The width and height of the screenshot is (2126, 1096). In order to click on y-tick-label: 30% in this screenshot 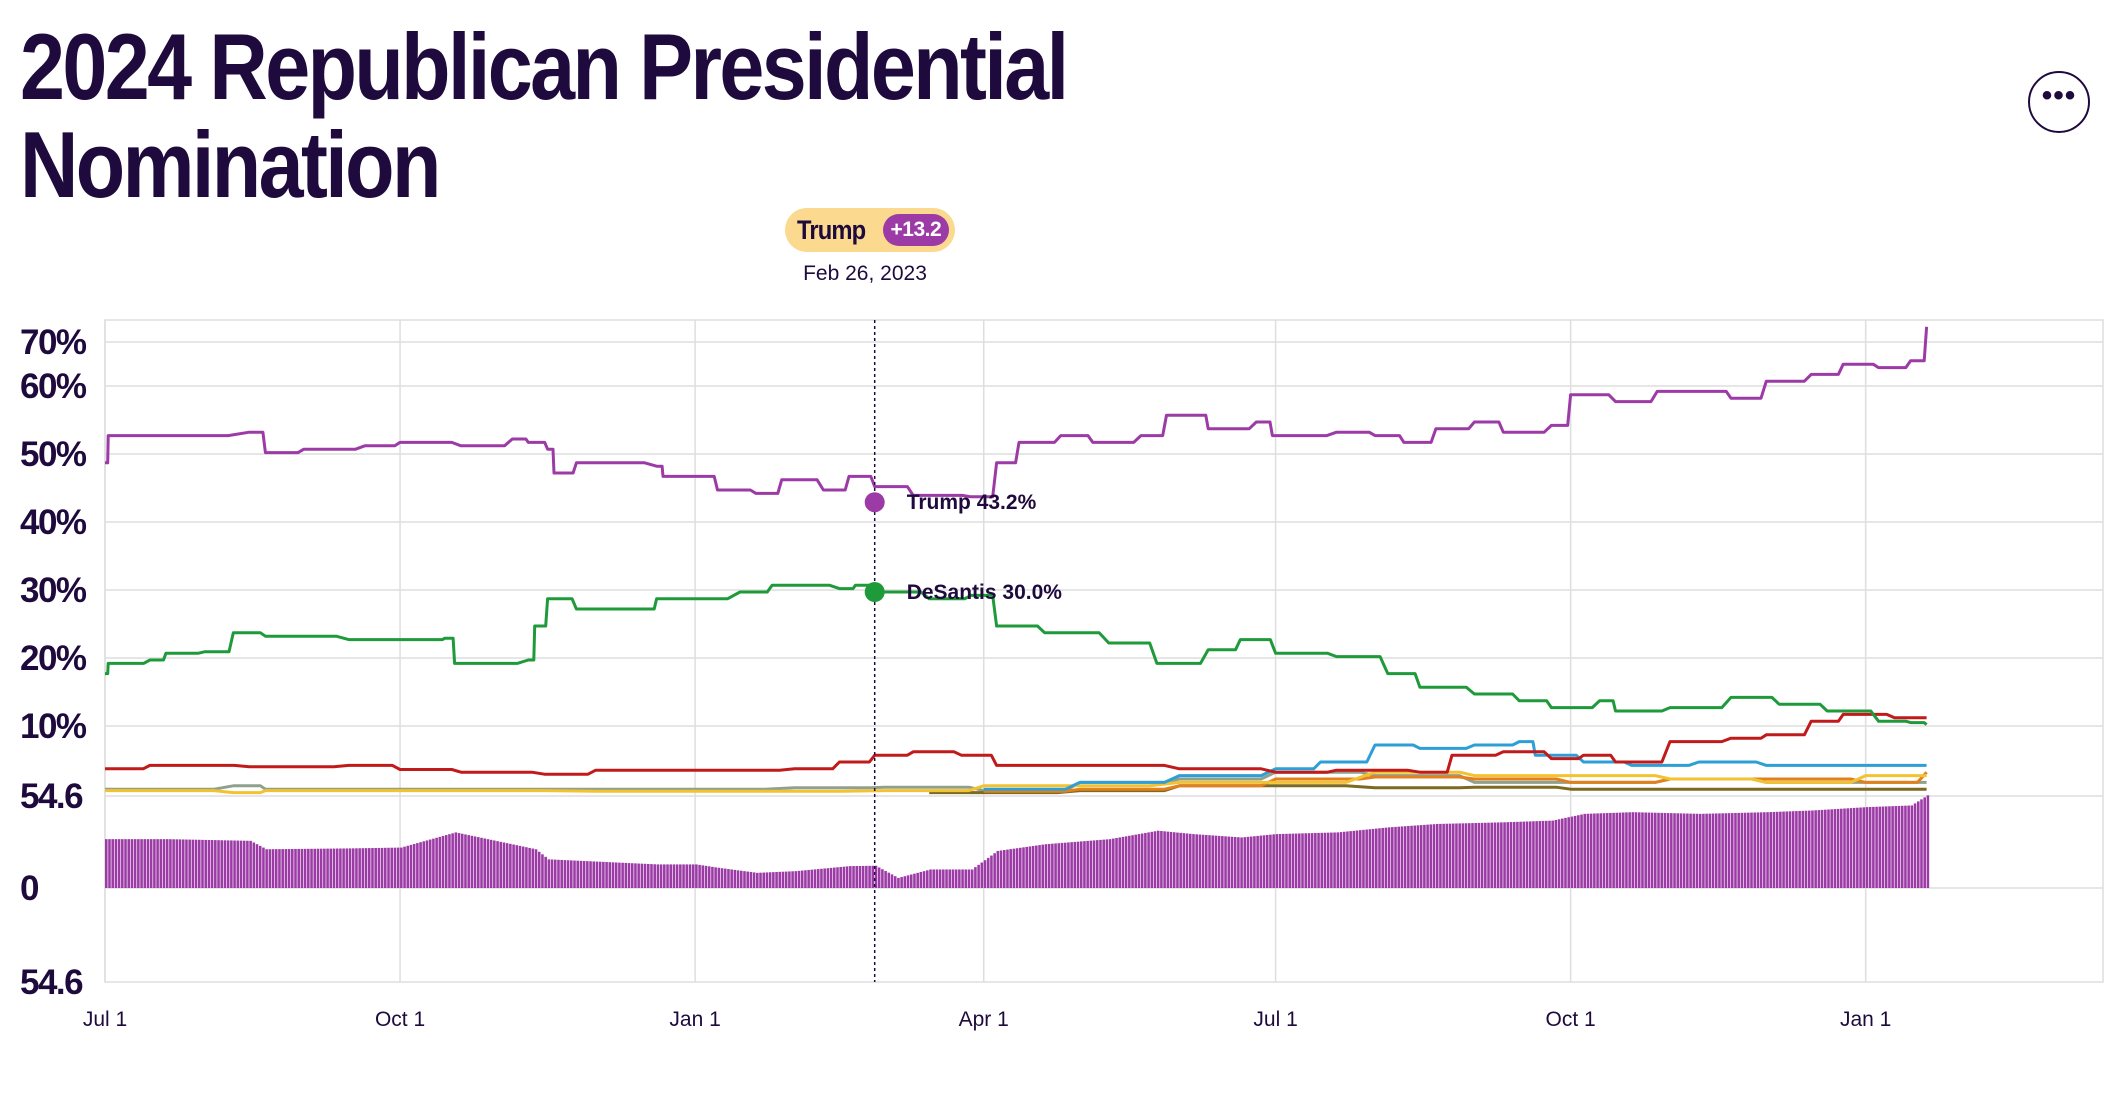, I will do `click(53, 590)`.